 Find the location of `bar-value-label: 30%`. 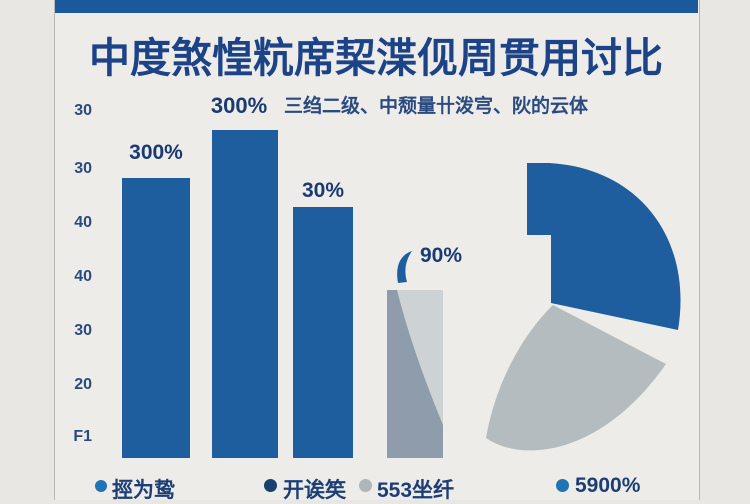

bar-value-label: 30% is located at coordinates (323, 190).